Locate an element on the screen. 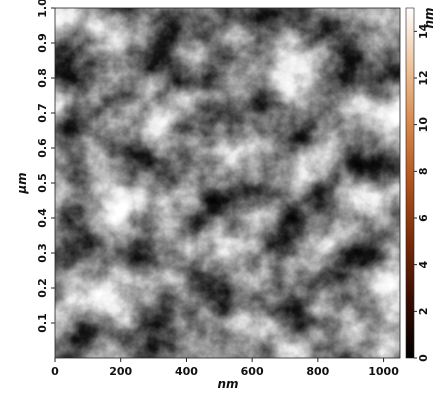  colorbar-tick-label: 0 is located at coordinates (423, 358).